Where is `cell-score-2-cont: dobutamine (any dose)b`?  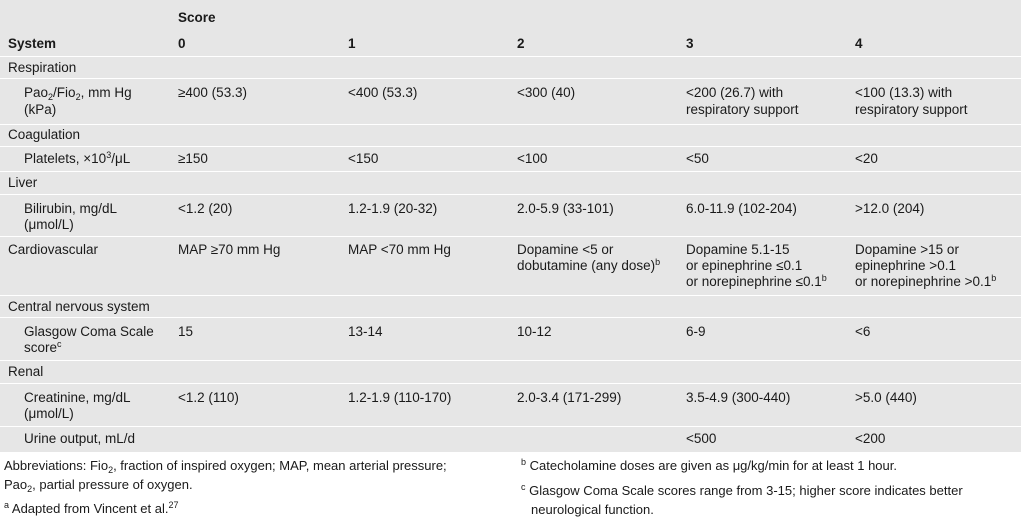 cell-score-2-cont: dobutamine (any dose)b is located at coordinates (589, 265).